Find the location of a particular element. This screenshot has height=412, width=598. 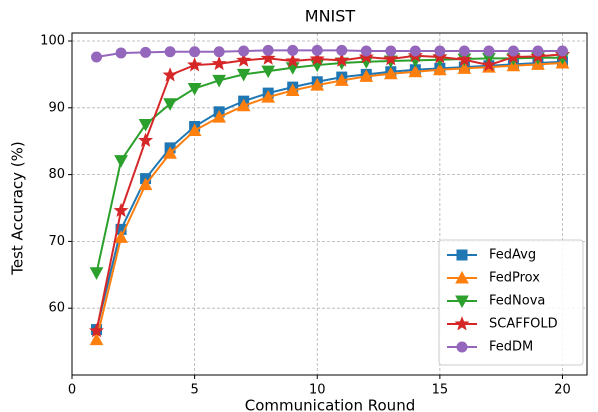

legend-label: FedAvg is located at coordinates (512, 255).